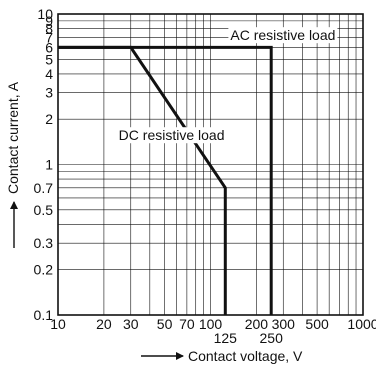 The height and width of the screenshot is (370, 376). I want to click on x-tick-label: 300, so click(284, 324).